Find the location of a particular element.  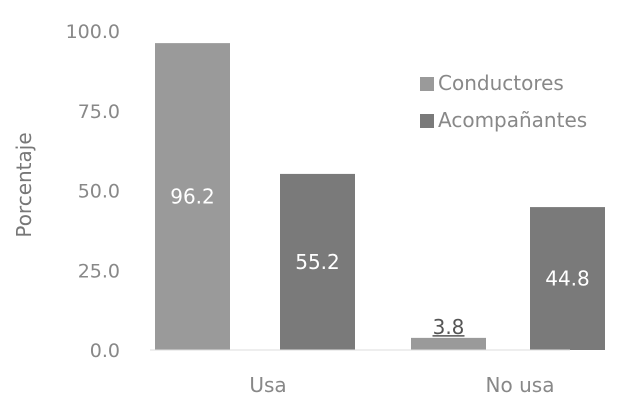

y-axis-label: Porcentaje is located at coordinates (24, 184).